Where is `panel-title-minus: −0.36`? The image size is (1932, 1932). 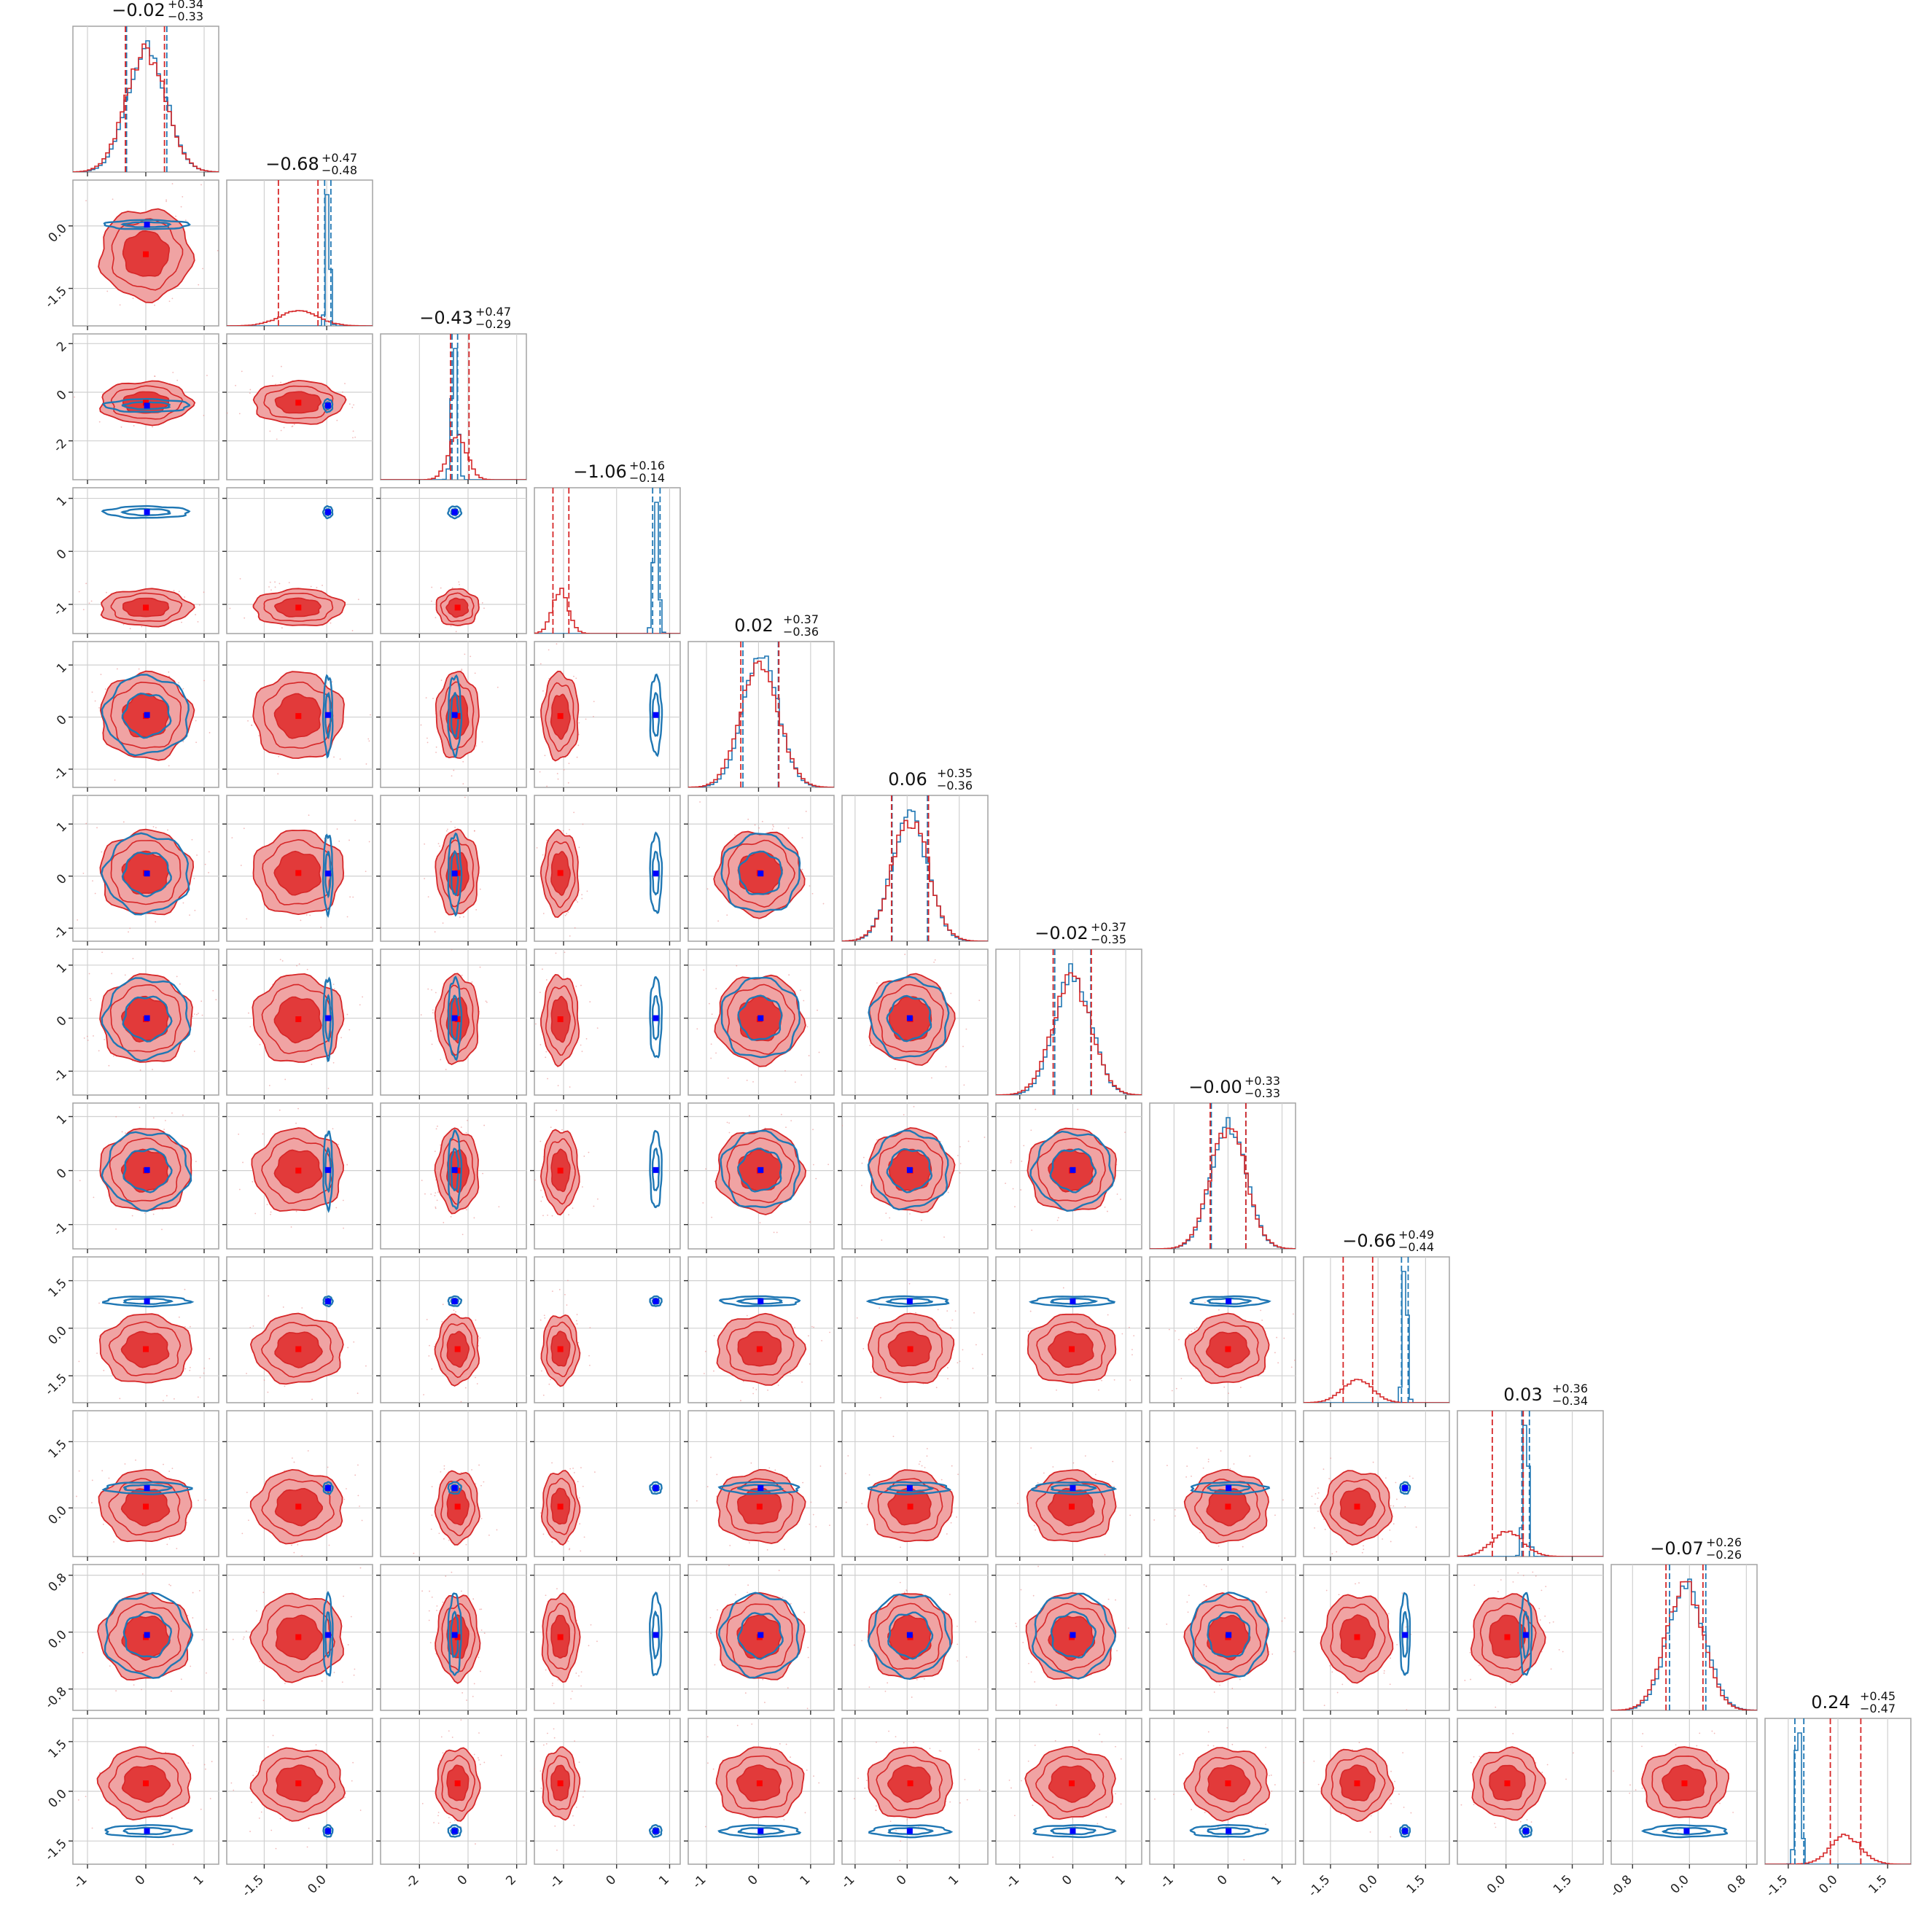
panel-title-minus: −0.36 is located at coordinates (801, 632).